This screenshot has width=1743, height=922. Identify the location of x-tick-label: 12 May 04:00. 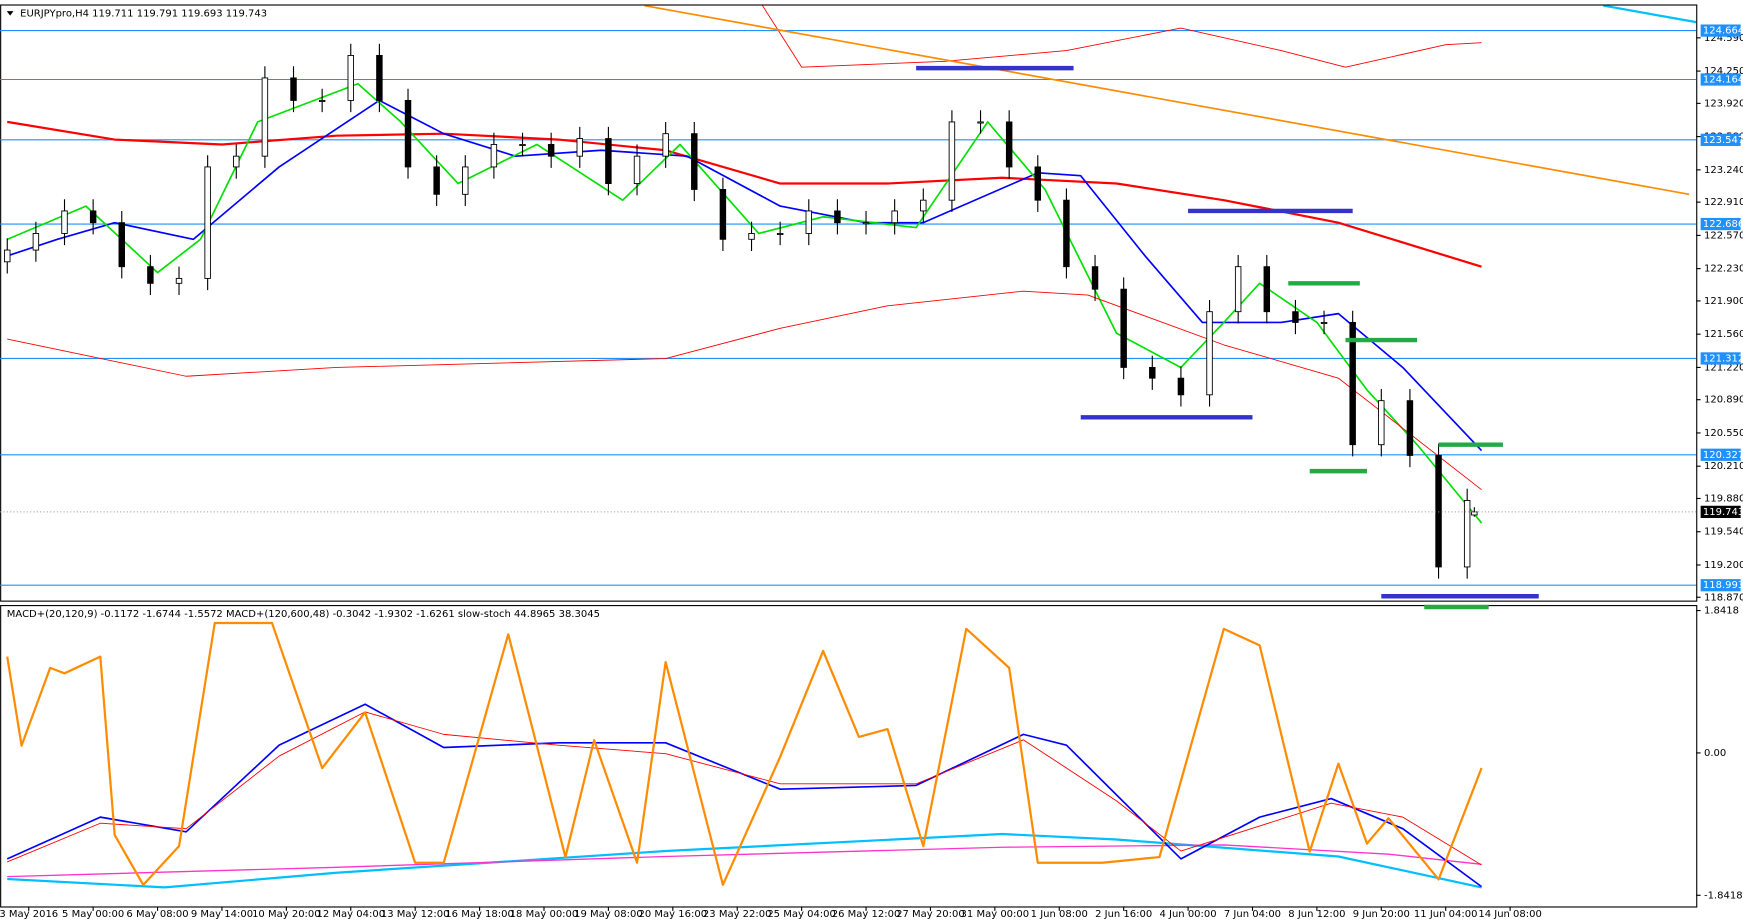
(350, 914).